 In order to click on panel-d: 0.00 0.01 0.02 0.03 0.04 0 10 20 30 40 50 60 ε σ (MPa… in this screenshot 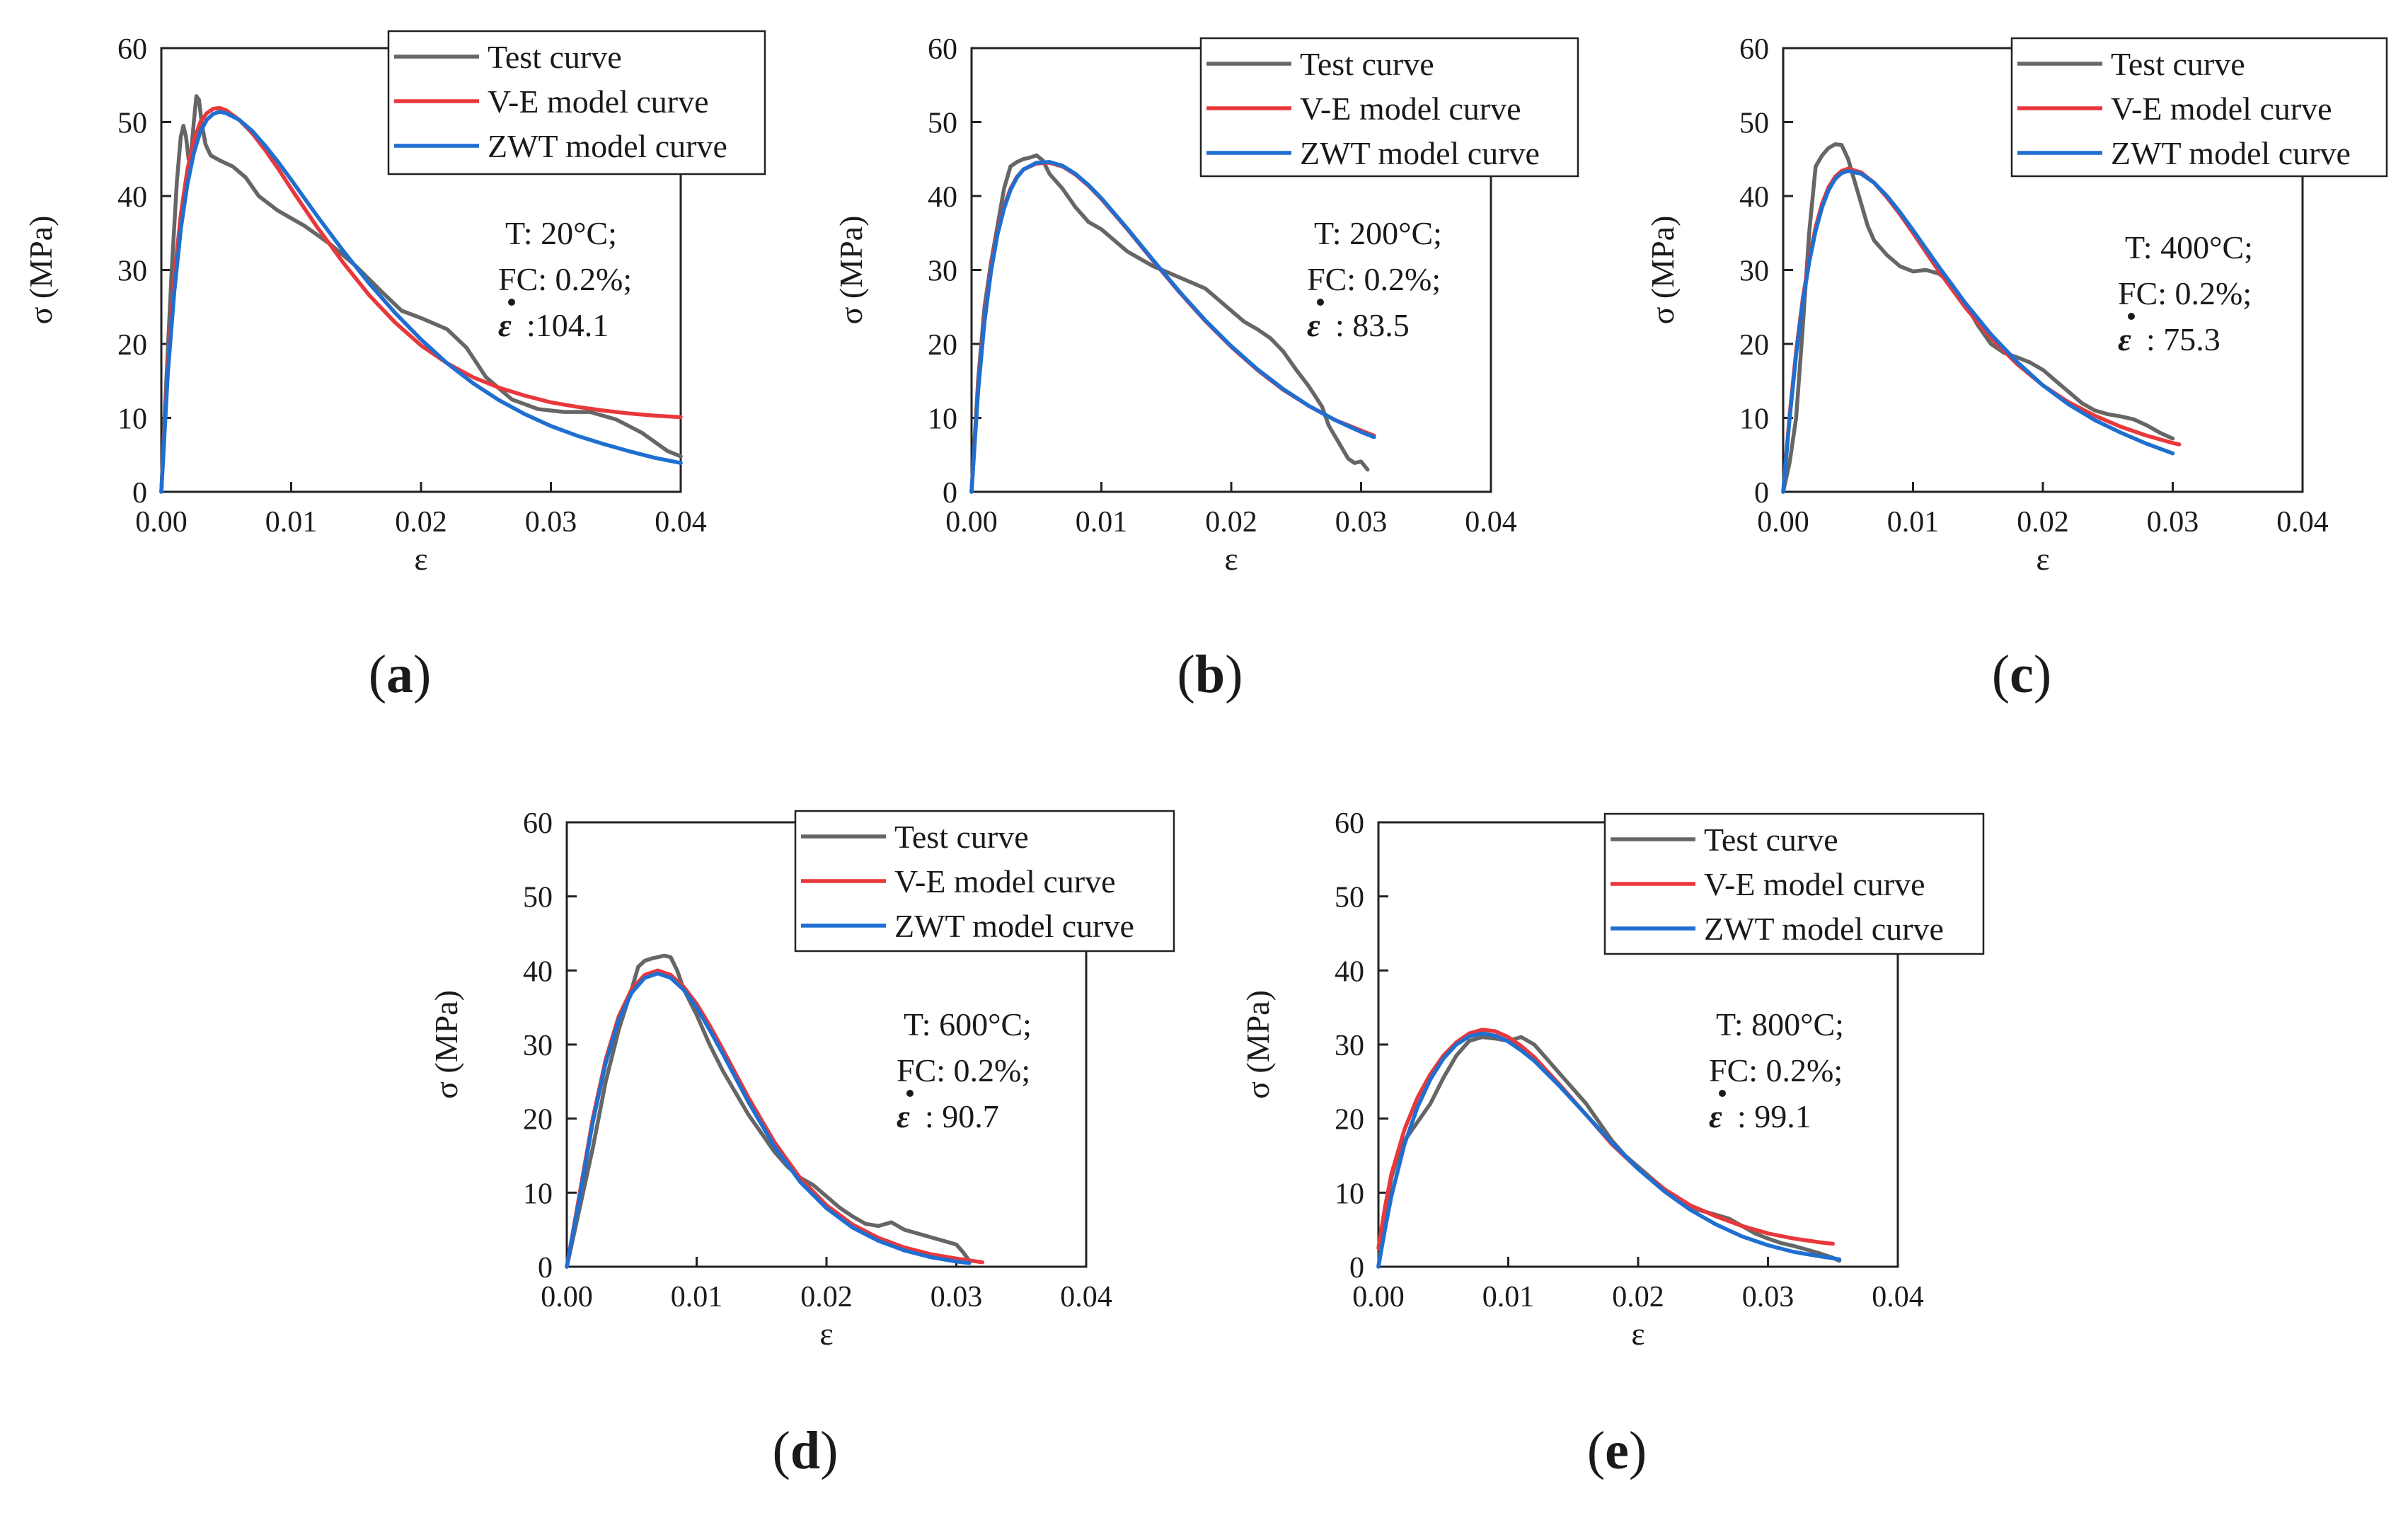, I will do `click(801, 1143)`.